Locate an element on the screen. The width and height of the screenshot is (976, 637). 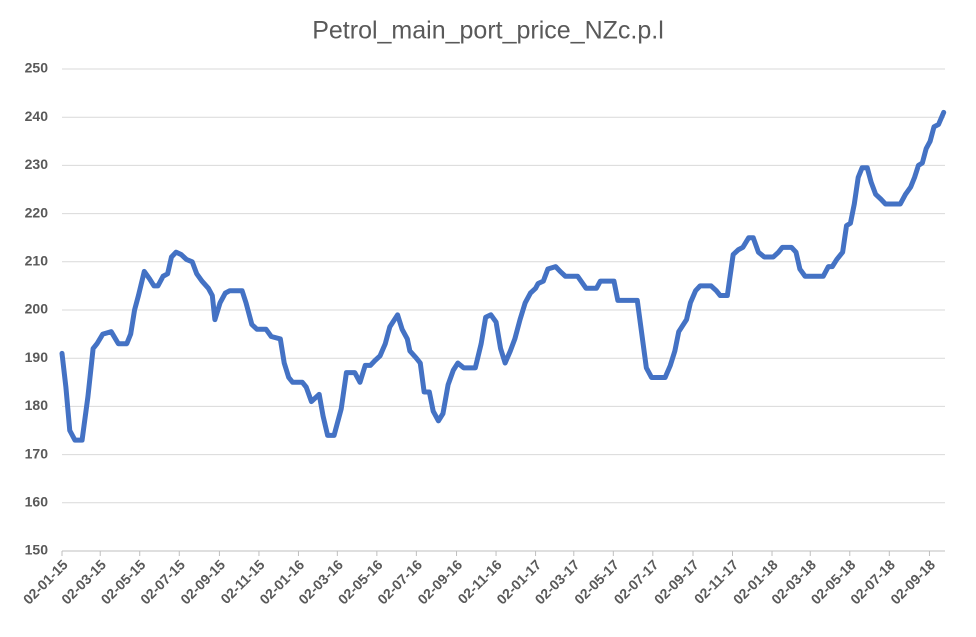
y-tick-label: 220 is located at coordinates (37, 212).